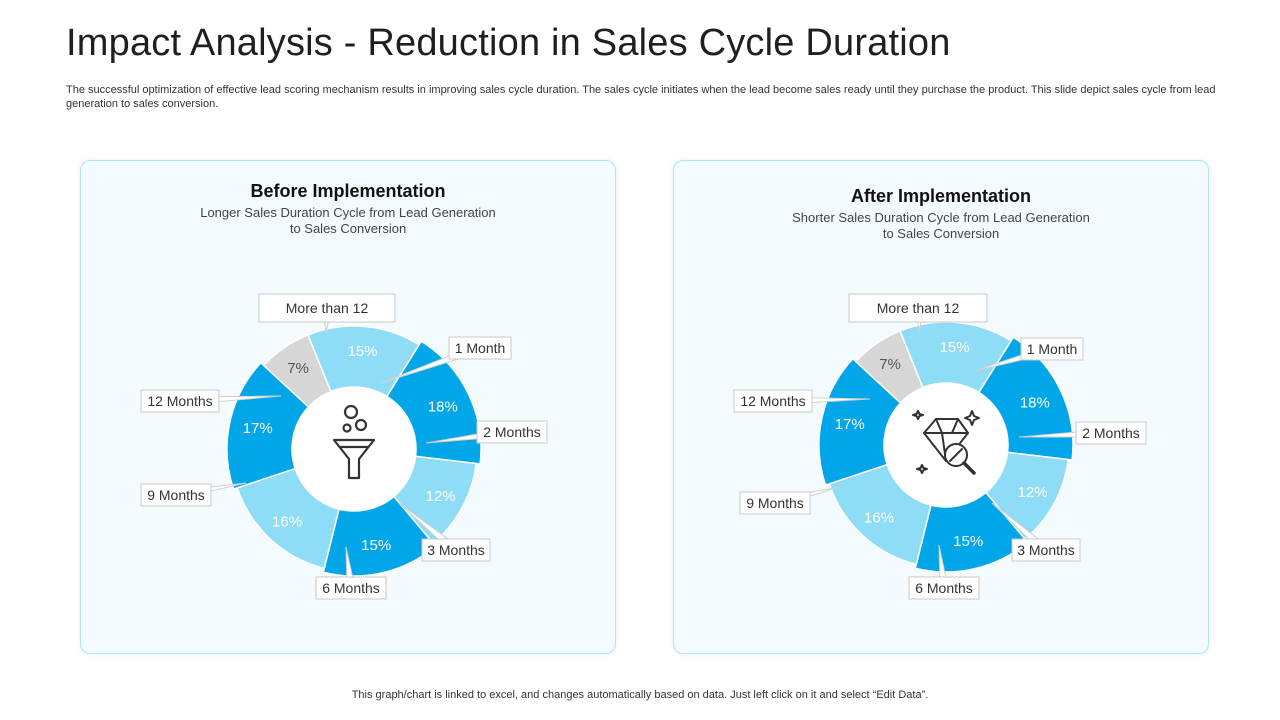 This screenshot has width=1280, height=720. Describe the element at coordinates (348, 191) in the screenshot. I see `chart-title: Before Implementation` at that location.